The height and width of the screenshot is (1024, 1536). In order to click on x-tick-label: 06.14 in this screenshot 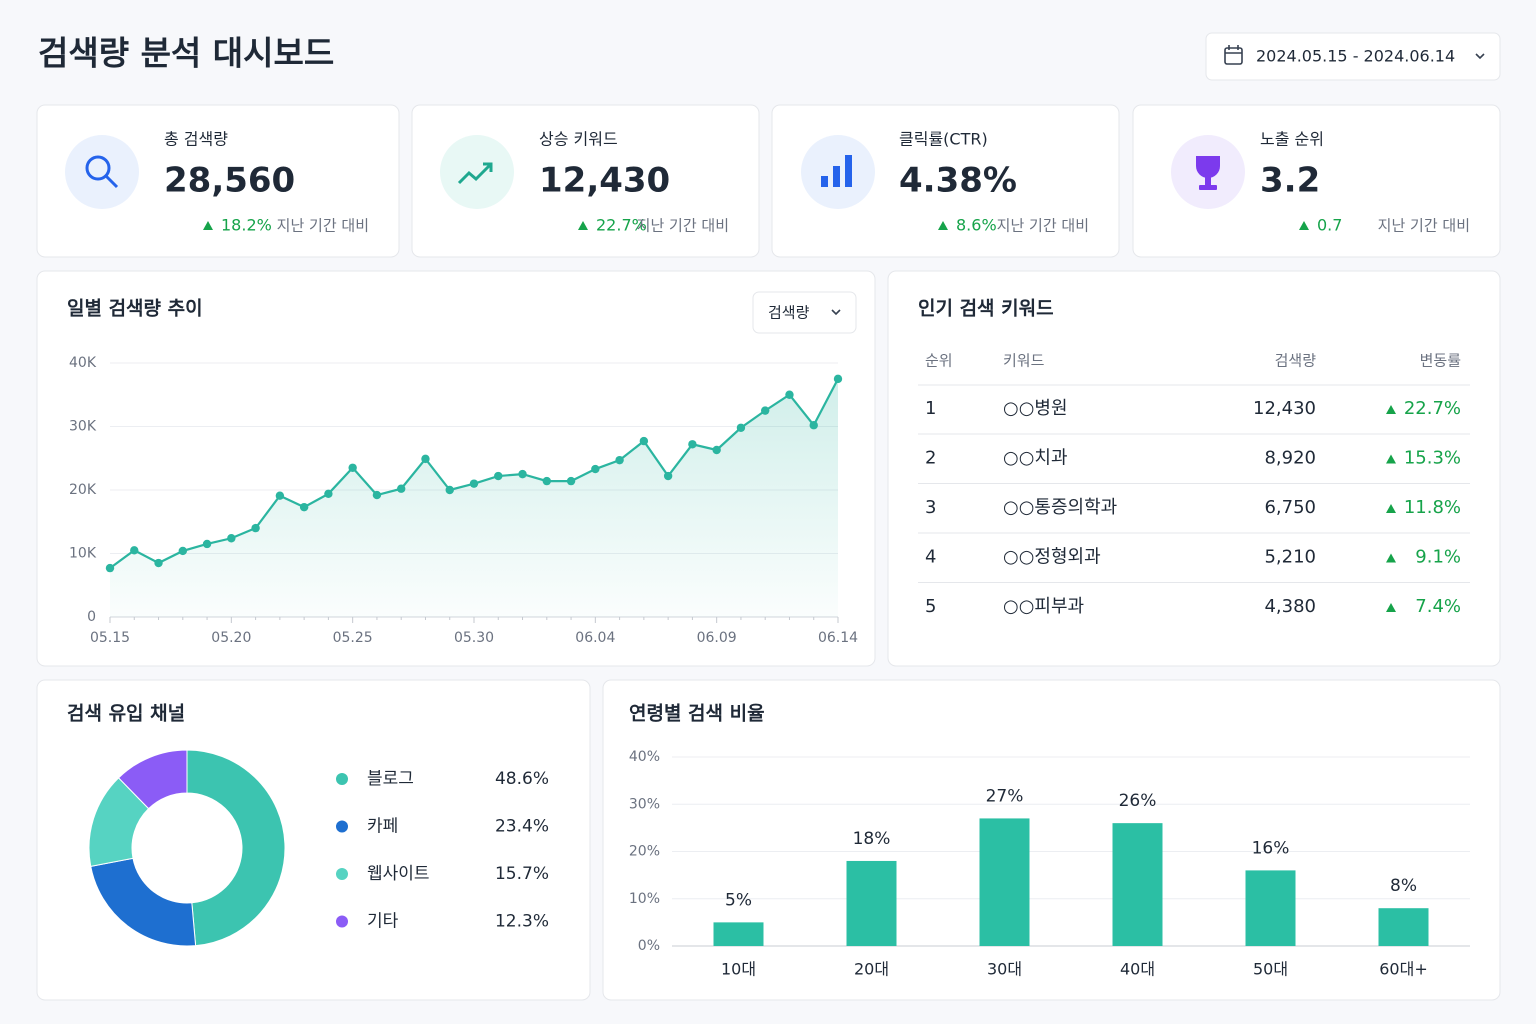, I will do `click(838, 638)`.